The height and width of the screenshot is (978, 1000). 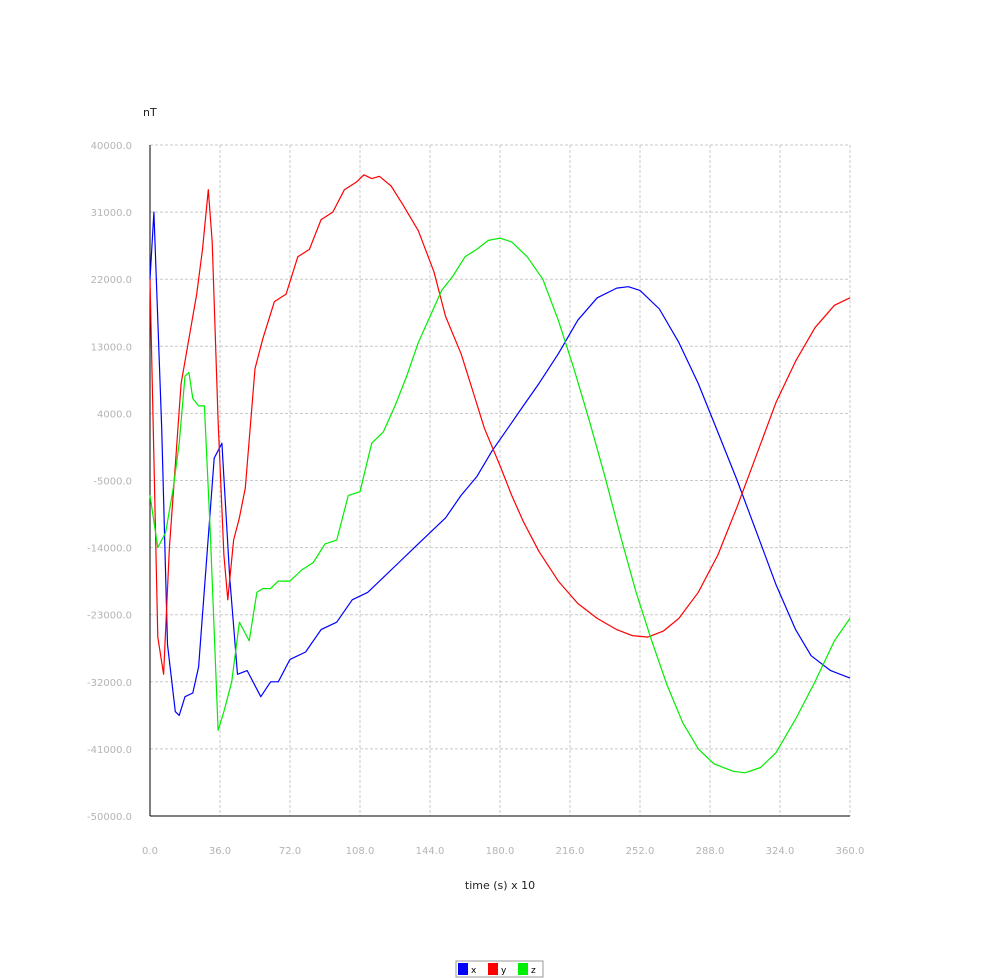 I want to click on legend-swatch-x, so click(x=463, y=969).